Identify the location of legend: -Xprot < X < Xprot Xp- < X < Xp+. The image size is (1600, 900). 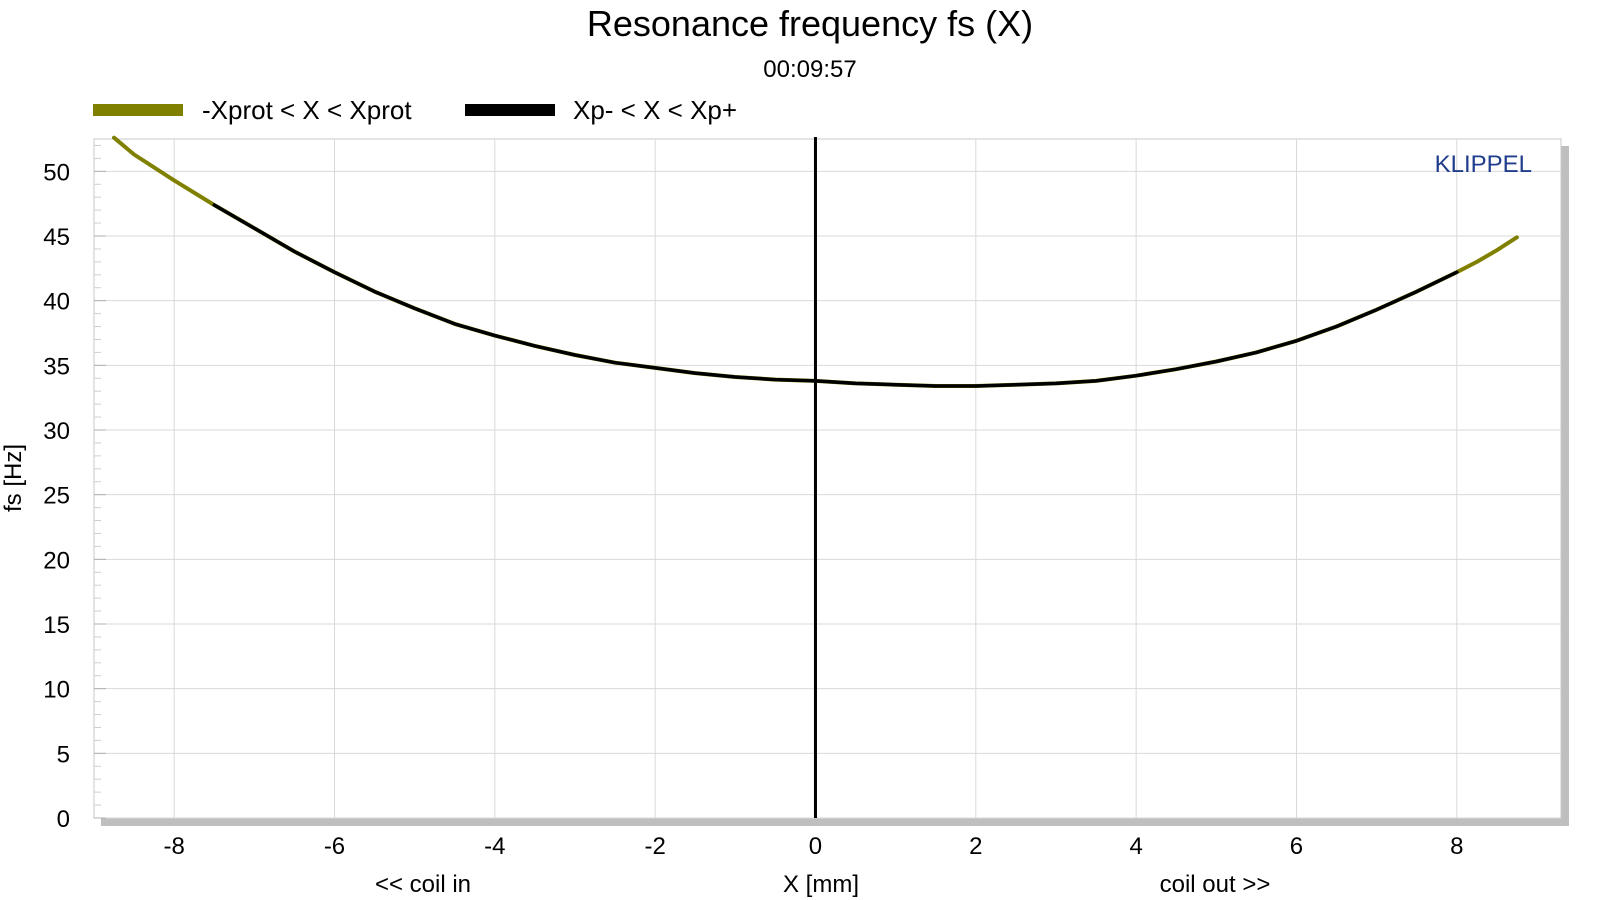
(415, 110).